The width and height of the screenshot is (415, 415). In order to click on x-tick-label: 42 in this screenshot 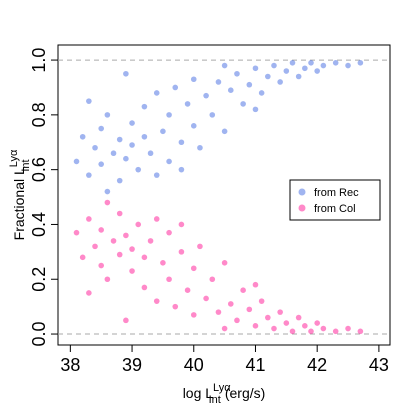, I will do `click(317, 365)`.